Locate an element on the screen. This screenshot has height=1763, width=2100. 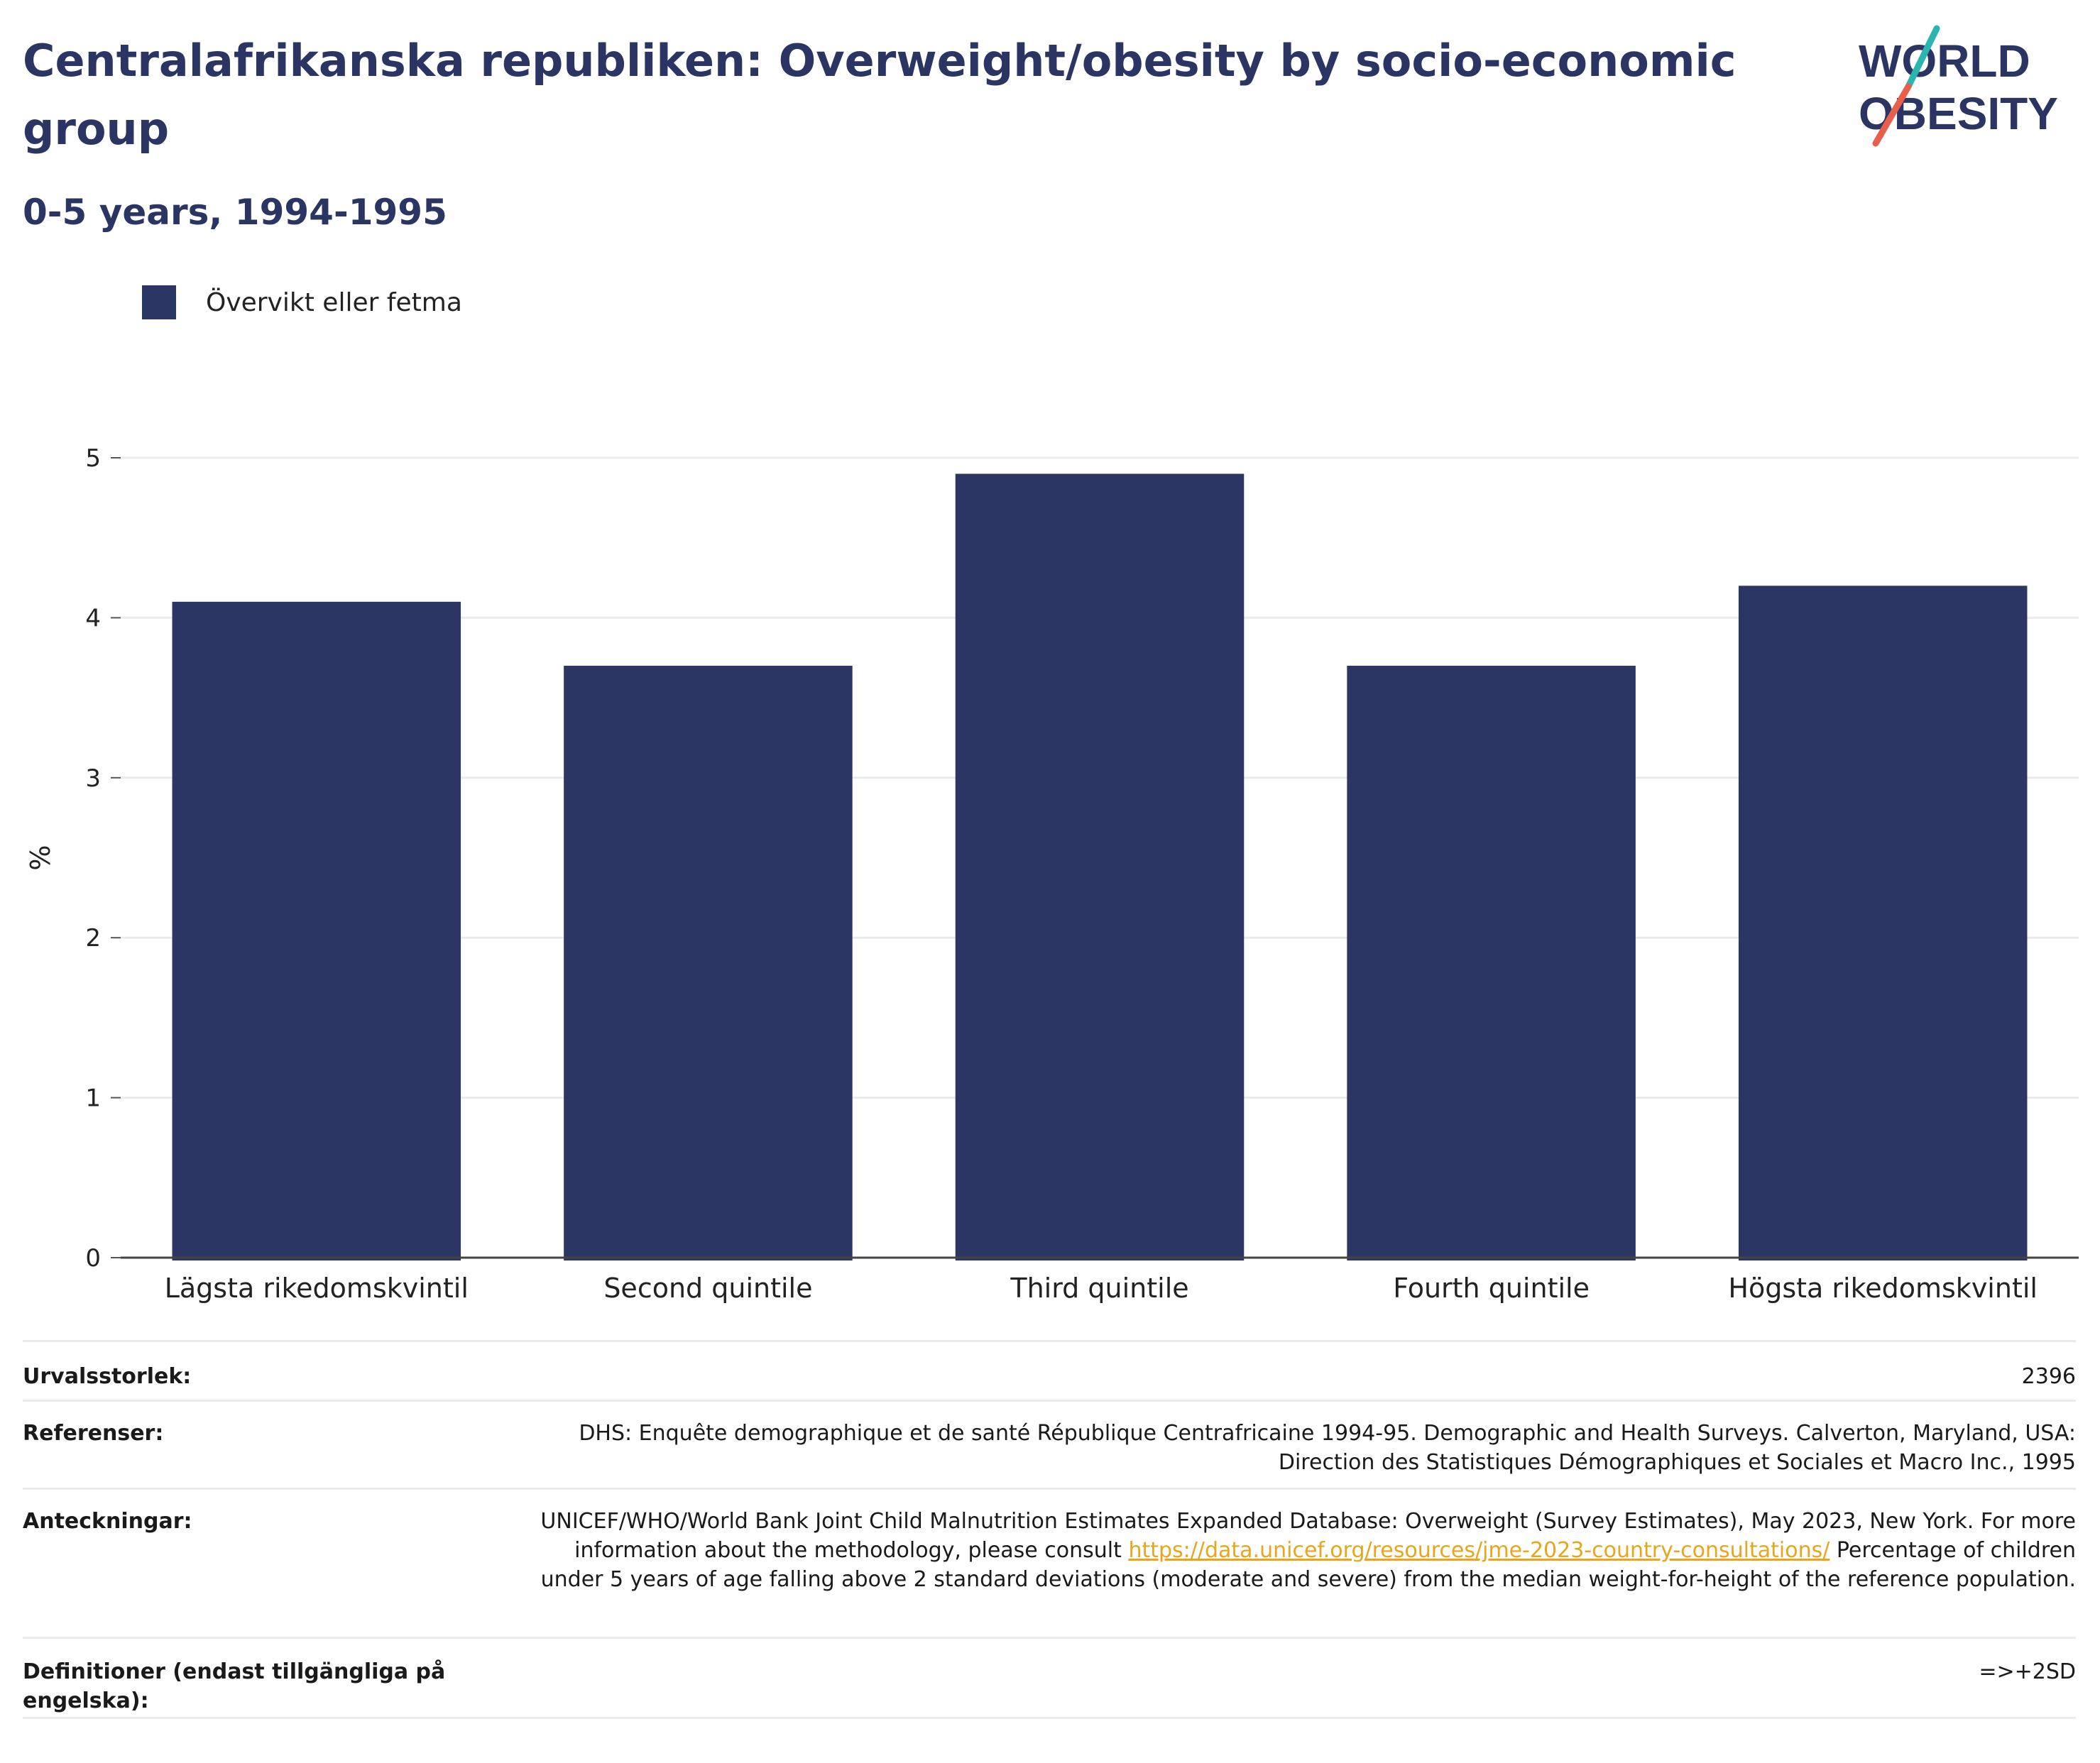
x-tick-label: Second quintile is located at coordinates (707, 1288).